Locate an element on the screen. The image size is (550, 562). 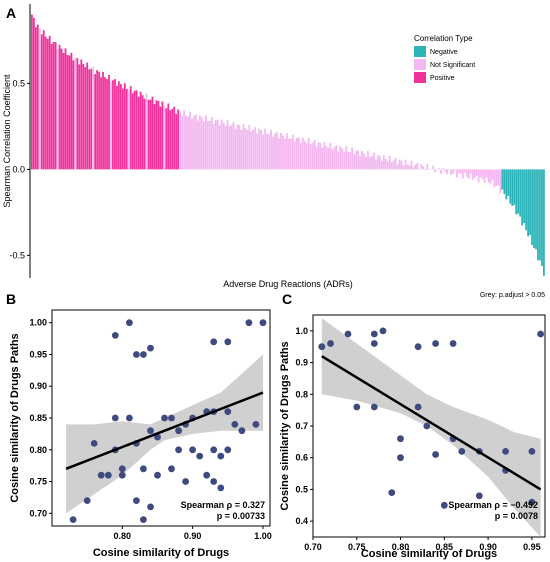
legend-label-not-significant: Not Significant is located at coordinates (452, 65).